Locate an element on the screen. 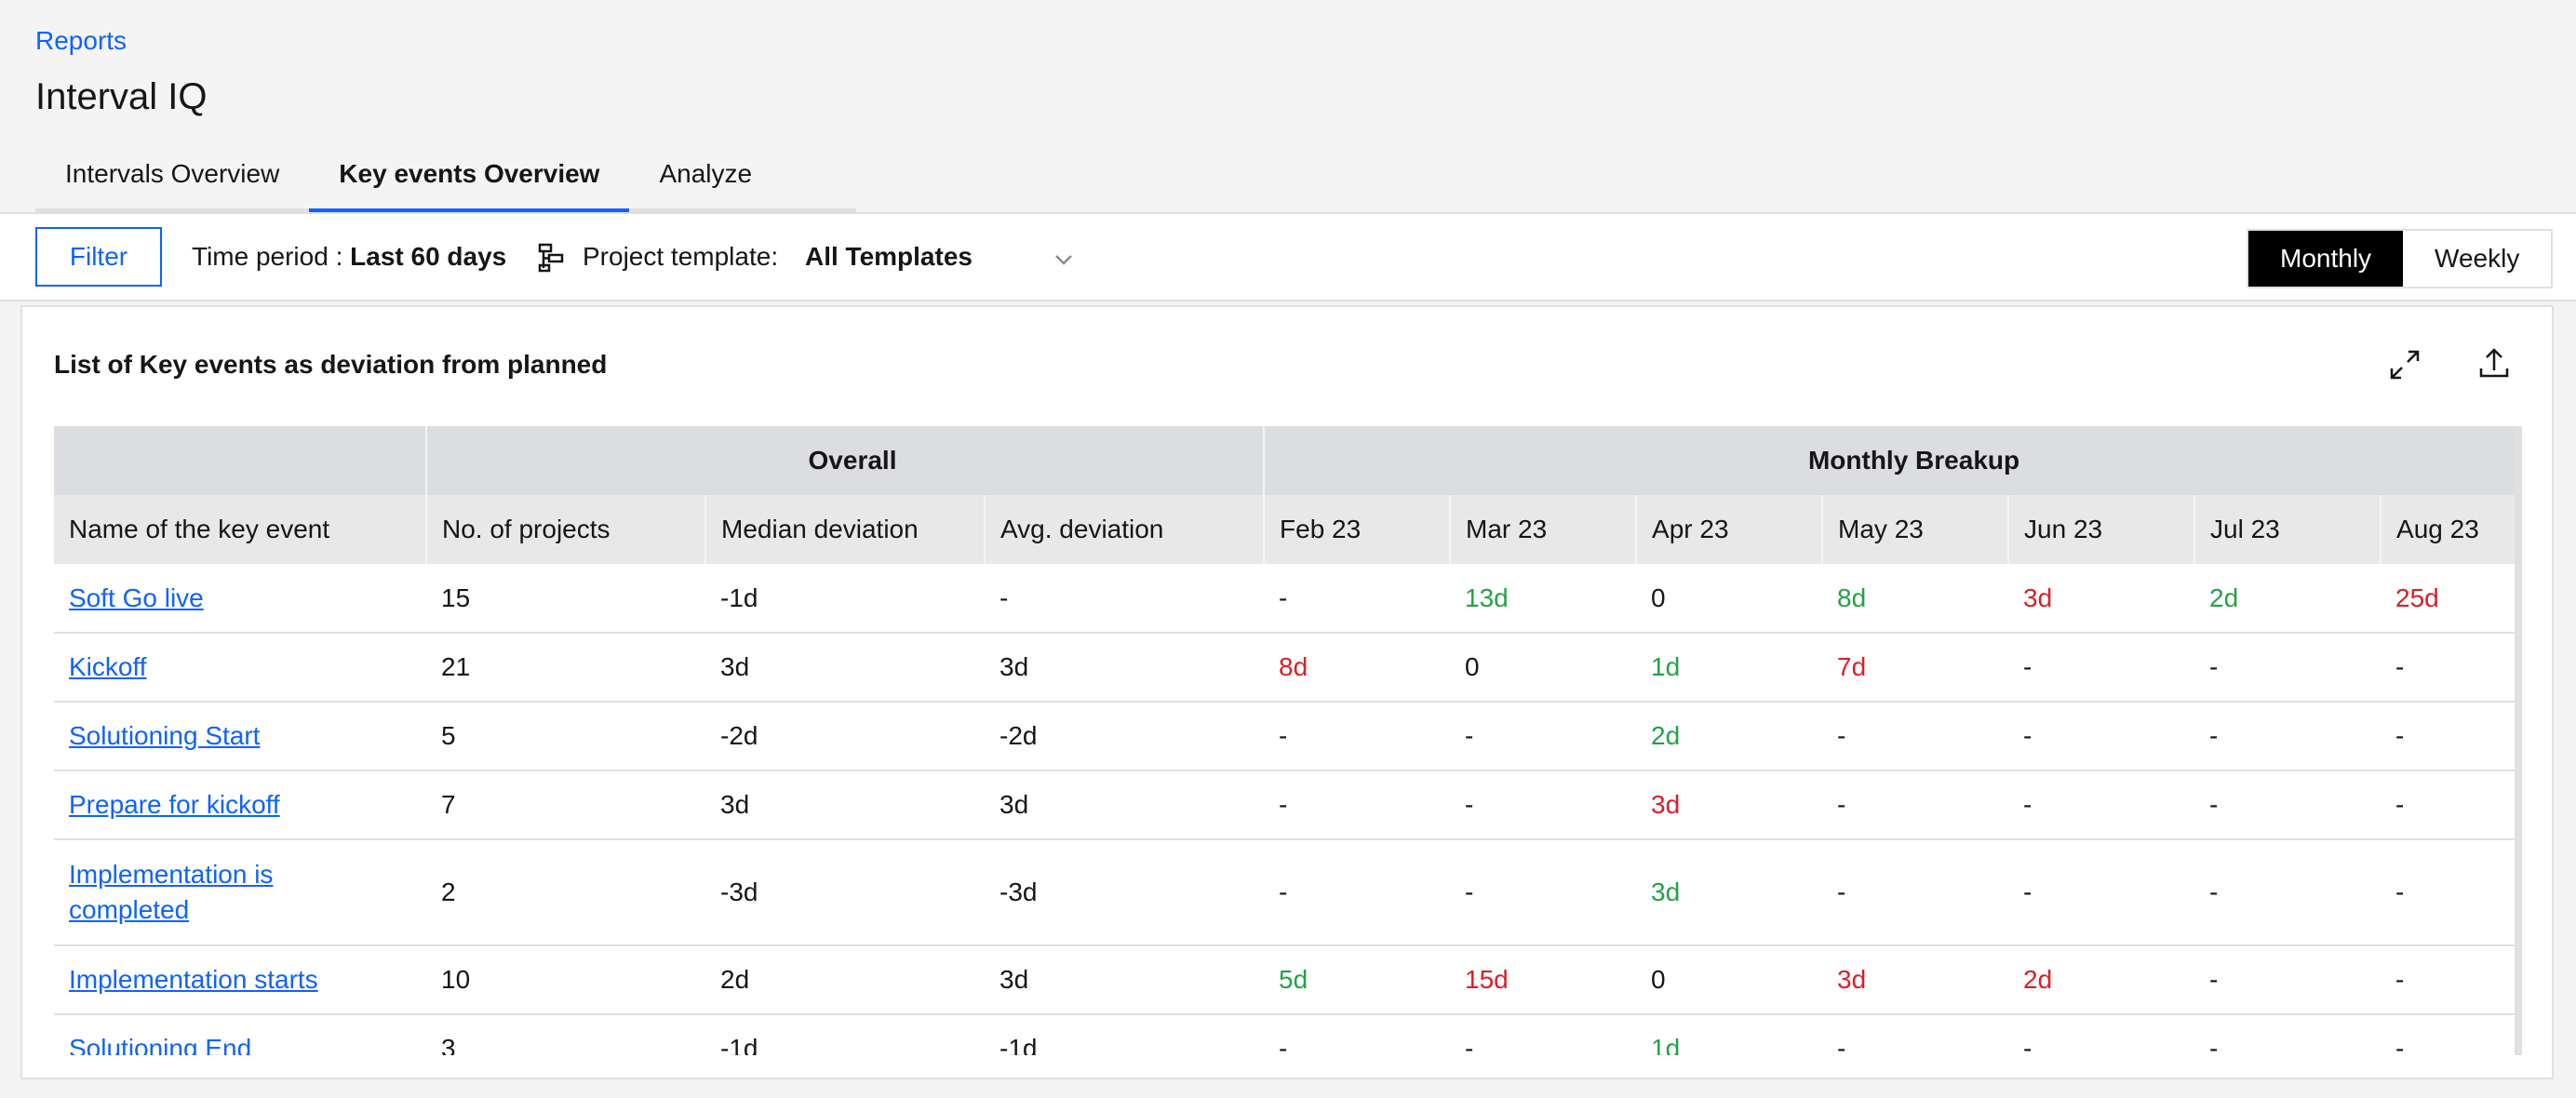  key-event-cell: Soft Go live is located at coordinates (240, 599).